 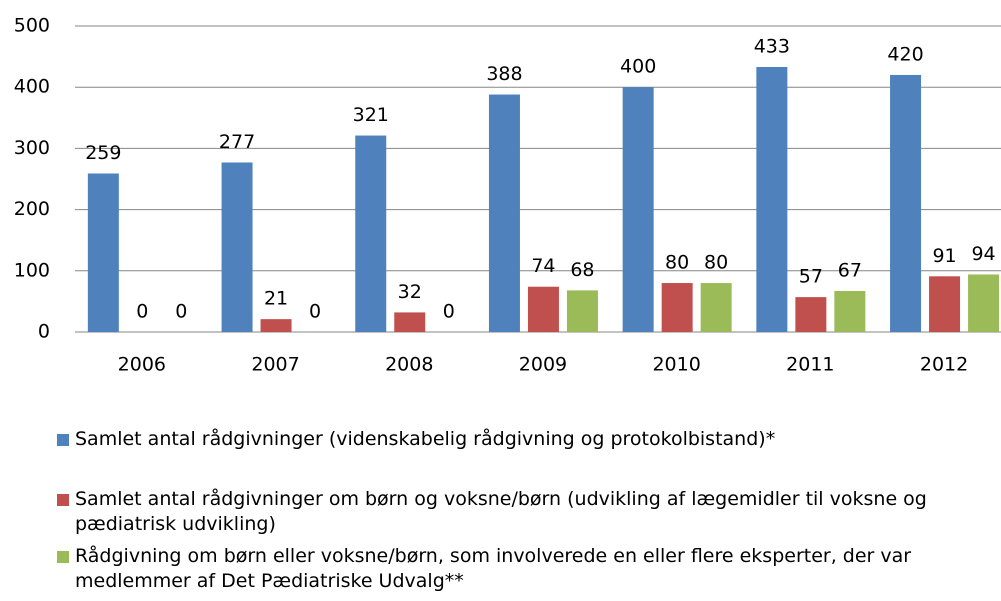 What do you see at coordinates (811, 277) in the screenshot?
I see `data-label: 57` at bounding box center [811, 277].